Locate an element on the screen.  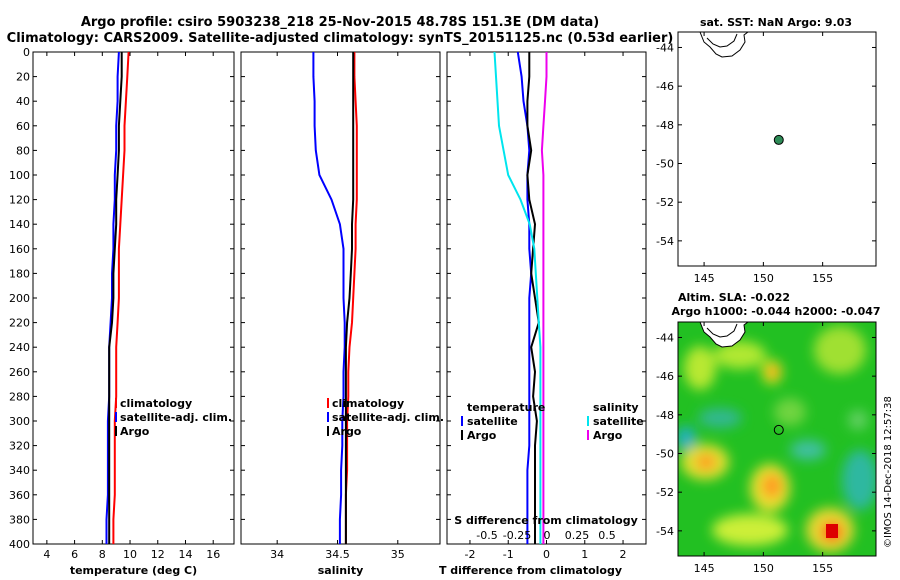
temperature-xtick-label: 10 is located at coordinates (130, 554).